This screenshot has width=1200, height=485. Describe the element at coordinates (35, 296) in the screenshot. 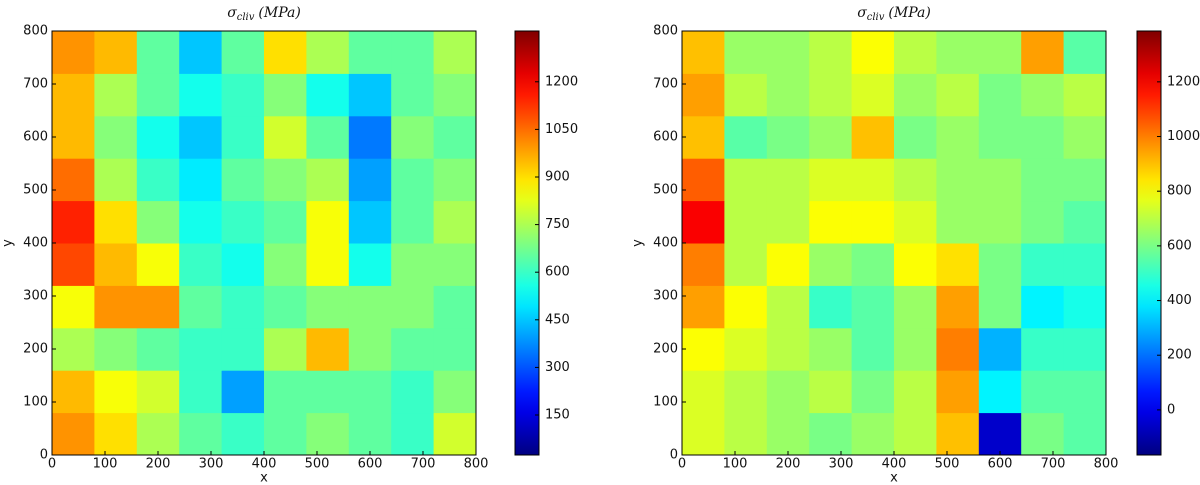

I see `y-tick-label: 300` at that location.